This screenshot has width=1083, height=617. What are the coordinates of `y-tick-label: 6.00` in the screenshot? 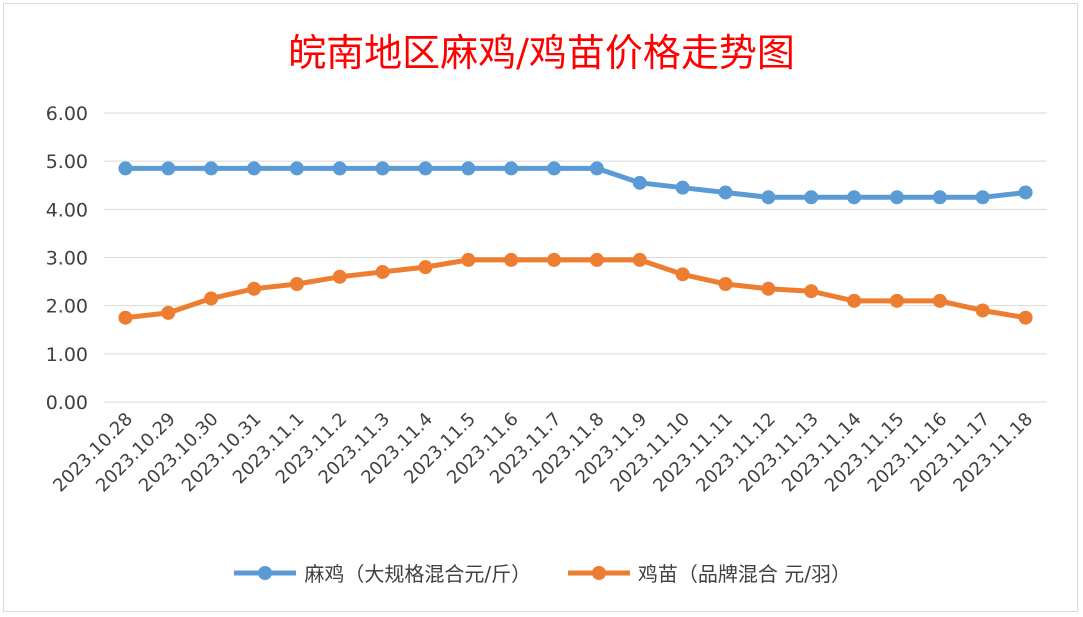 It's located at (67, 114).